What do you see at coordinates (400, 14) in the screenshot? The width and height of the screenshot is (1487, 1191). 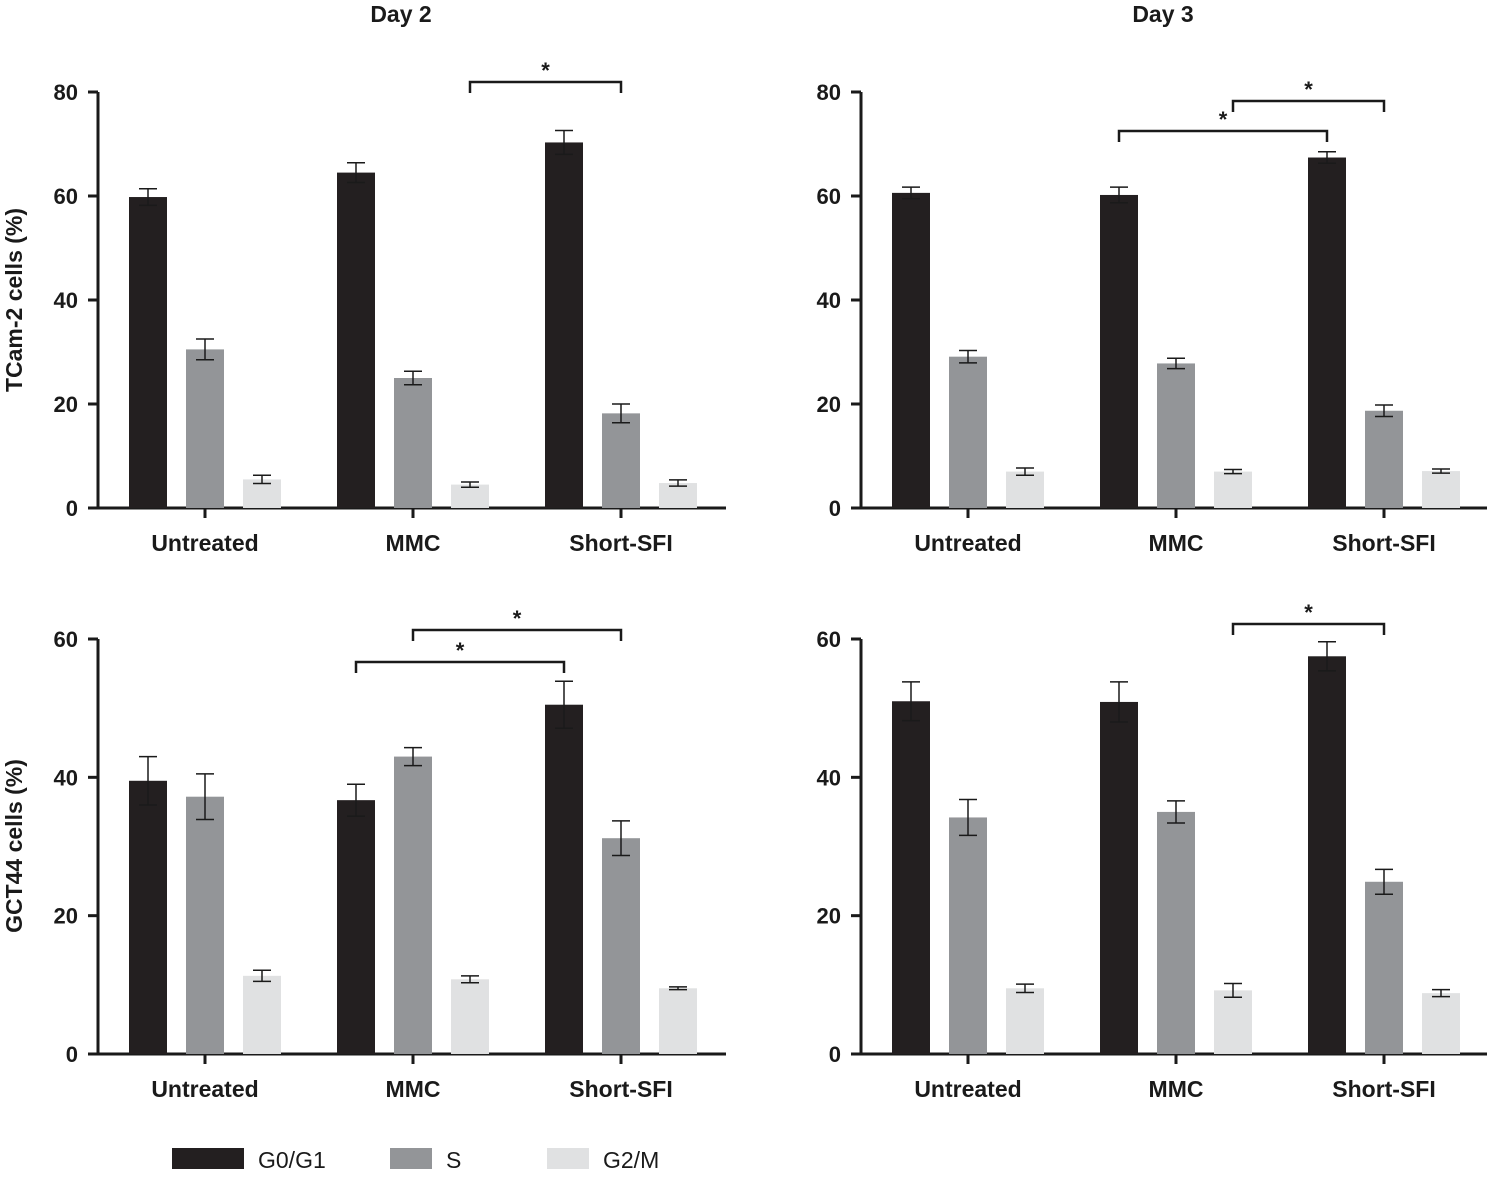 I see `column-title-day2: Day 2` at bounding box center [400, 14].